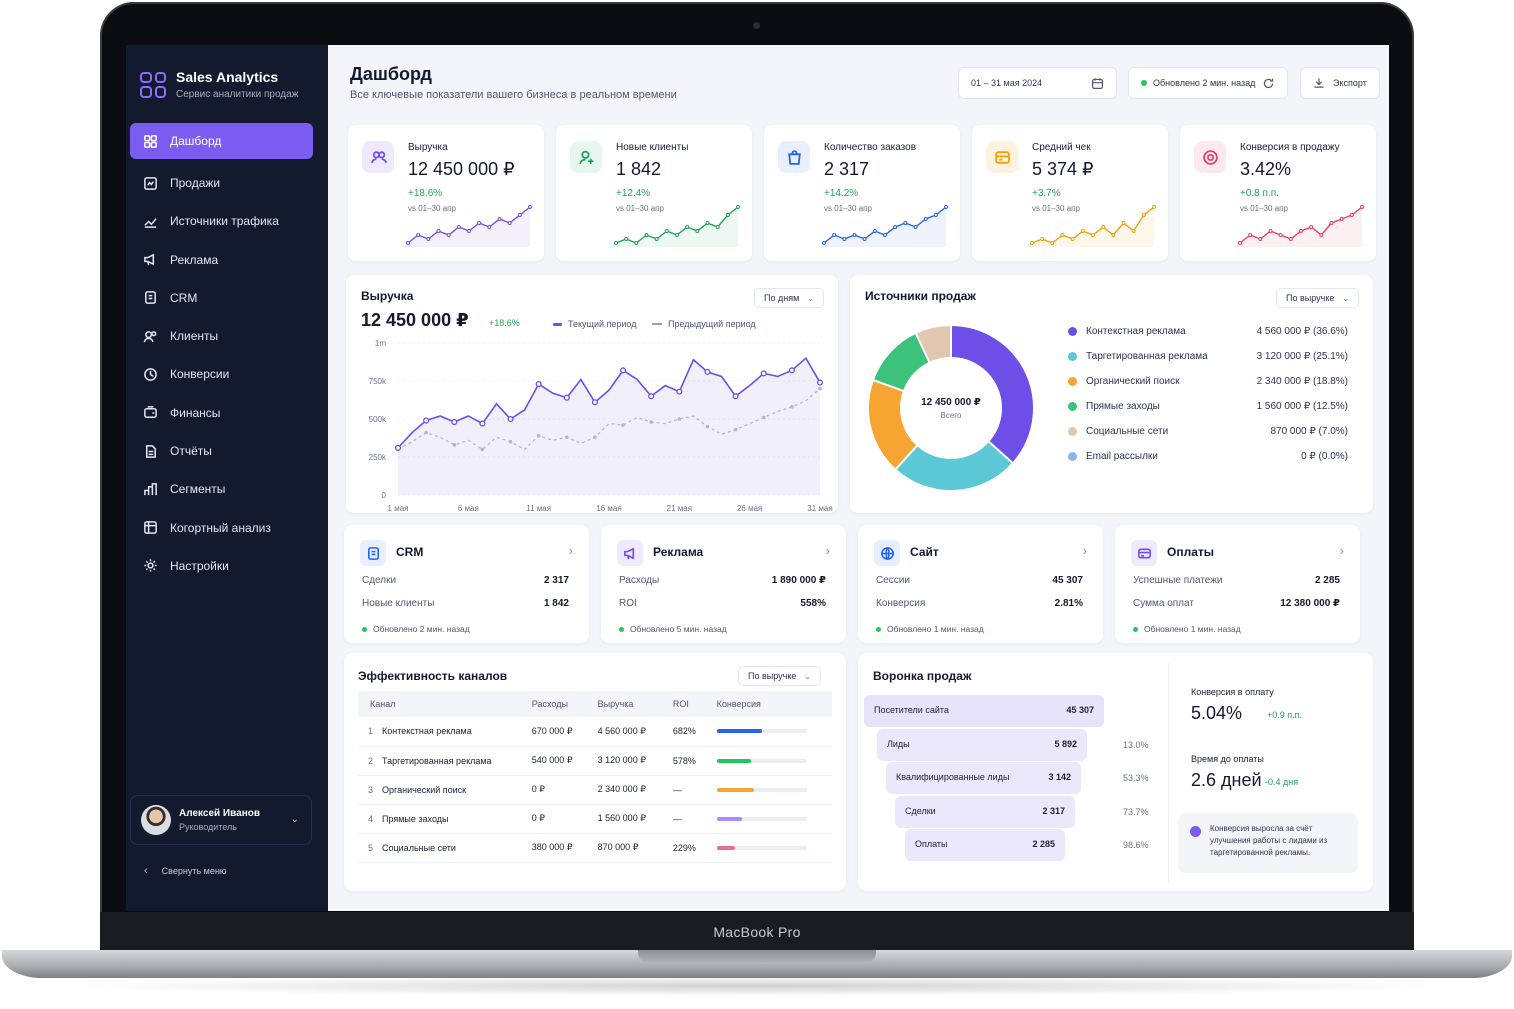 The image size is (1514, 1009). Describe the element at coordinates (729, 818) in the screenshot. I see `conversion-bar-fill` at that location.